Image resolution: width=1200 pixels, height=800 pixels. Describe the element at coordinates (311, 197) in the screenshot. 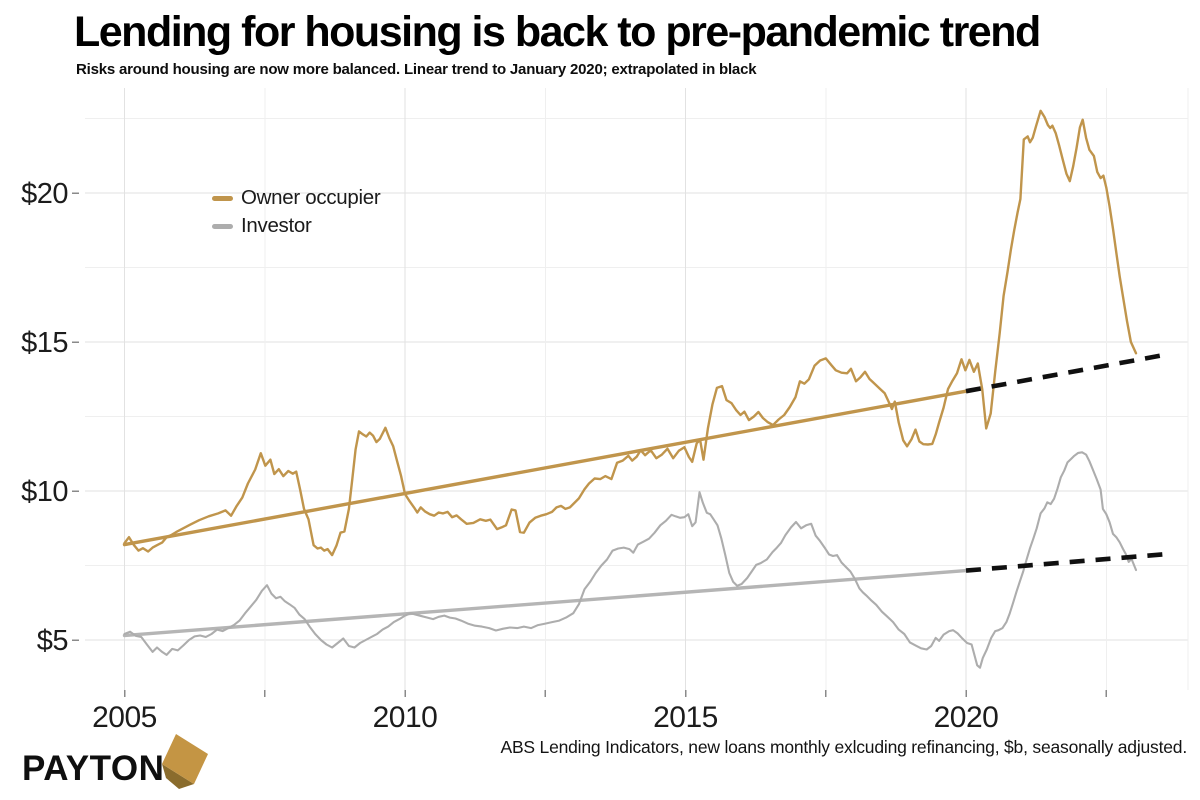

I see `legend-label: Owner occupier` at that location.